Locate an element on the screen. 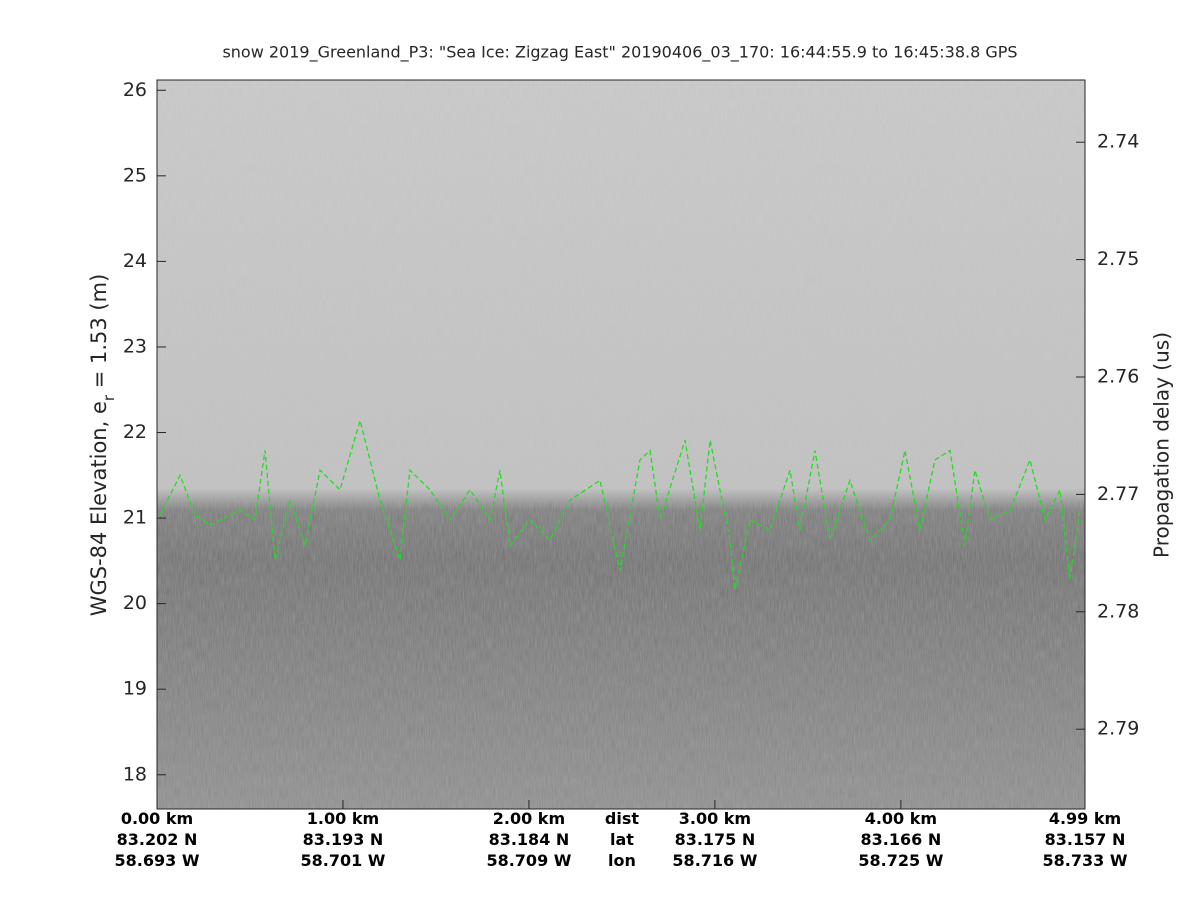 This screenshot has width=1200, height=904. x-tick-label: 4.00 km is located at coordinates (901, 818).